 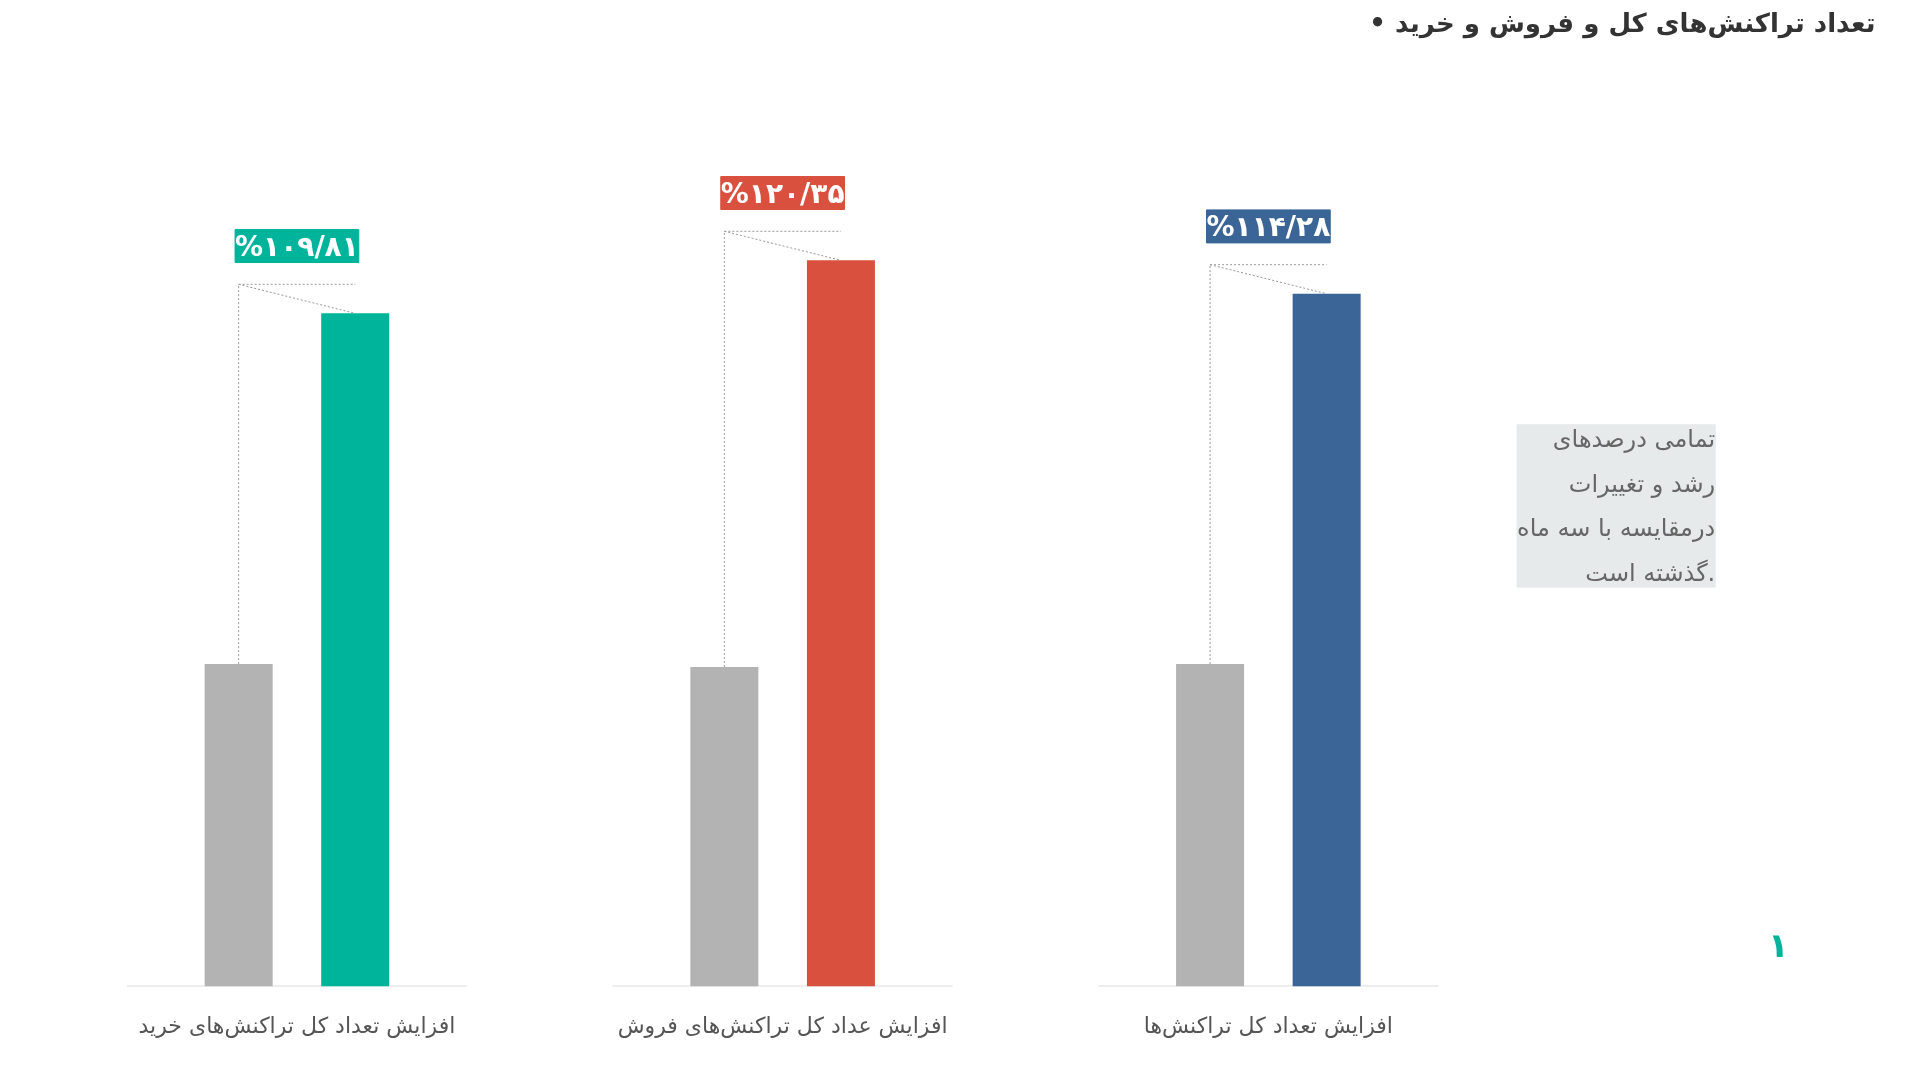 I want to click on text: %۱۲۰/۳۵, so click(x=782, y=193).